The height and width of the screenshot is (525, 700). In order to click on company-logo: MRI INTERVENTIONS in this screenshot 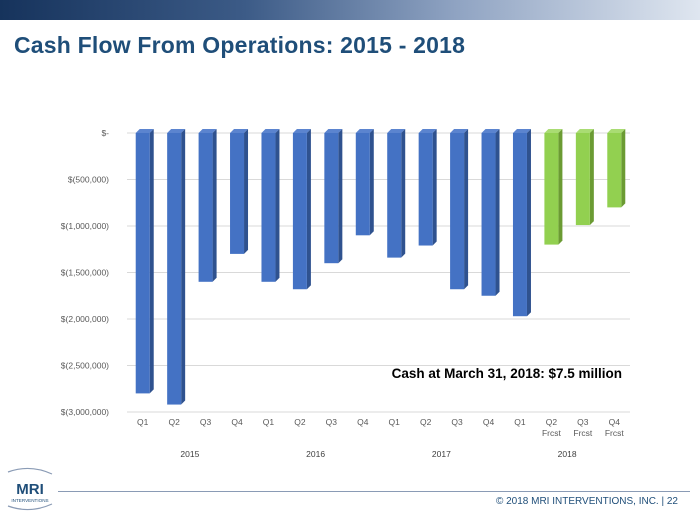, I will do `click(30, 489)`.